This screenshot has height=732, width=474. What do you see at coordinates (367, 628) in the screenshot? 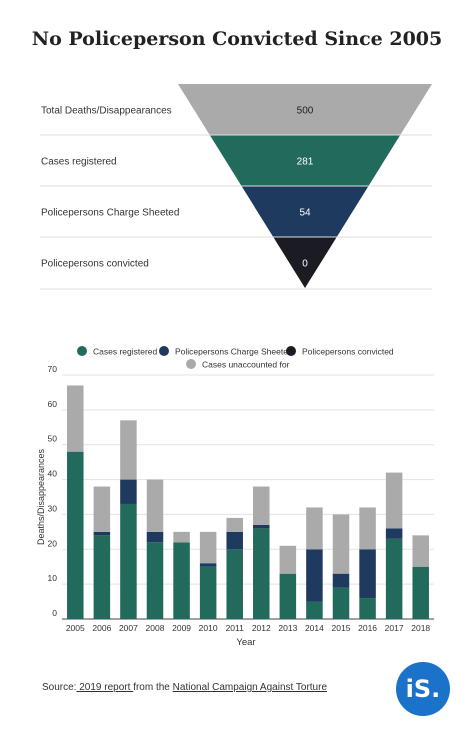
I see `x-tick-label: 2016` at bounding box center [367, 628].